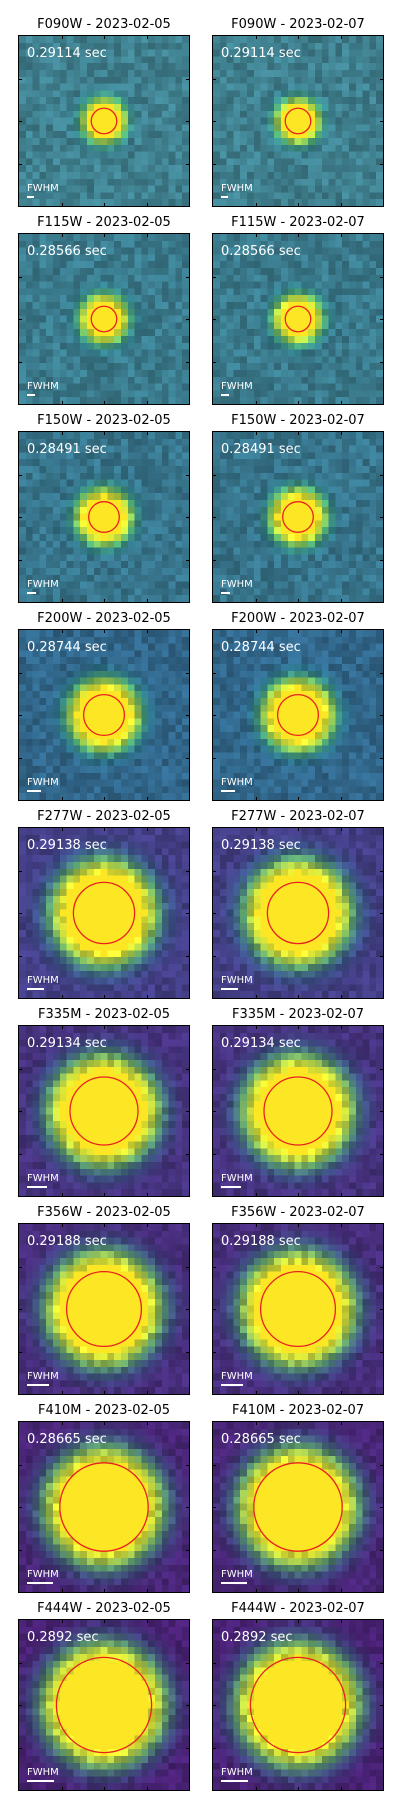 This screenshot has height=1800, width=400. Describe the element at coordinates (298, 1608) in the screenshot. I see `panel-title: F444W - 2023-02-07` at that location.